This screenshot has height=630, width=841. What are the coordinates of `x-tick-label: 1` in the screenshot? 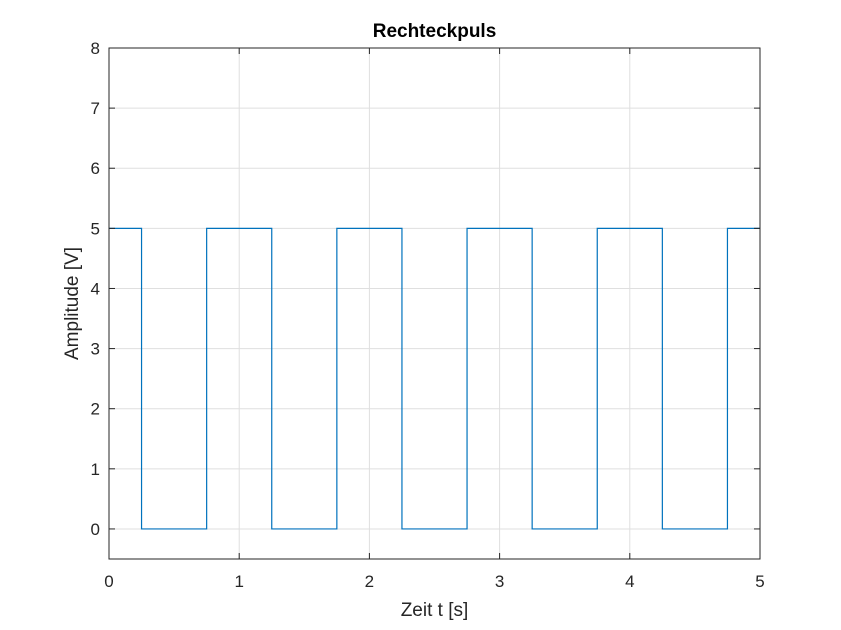 It's located at (238, 581).